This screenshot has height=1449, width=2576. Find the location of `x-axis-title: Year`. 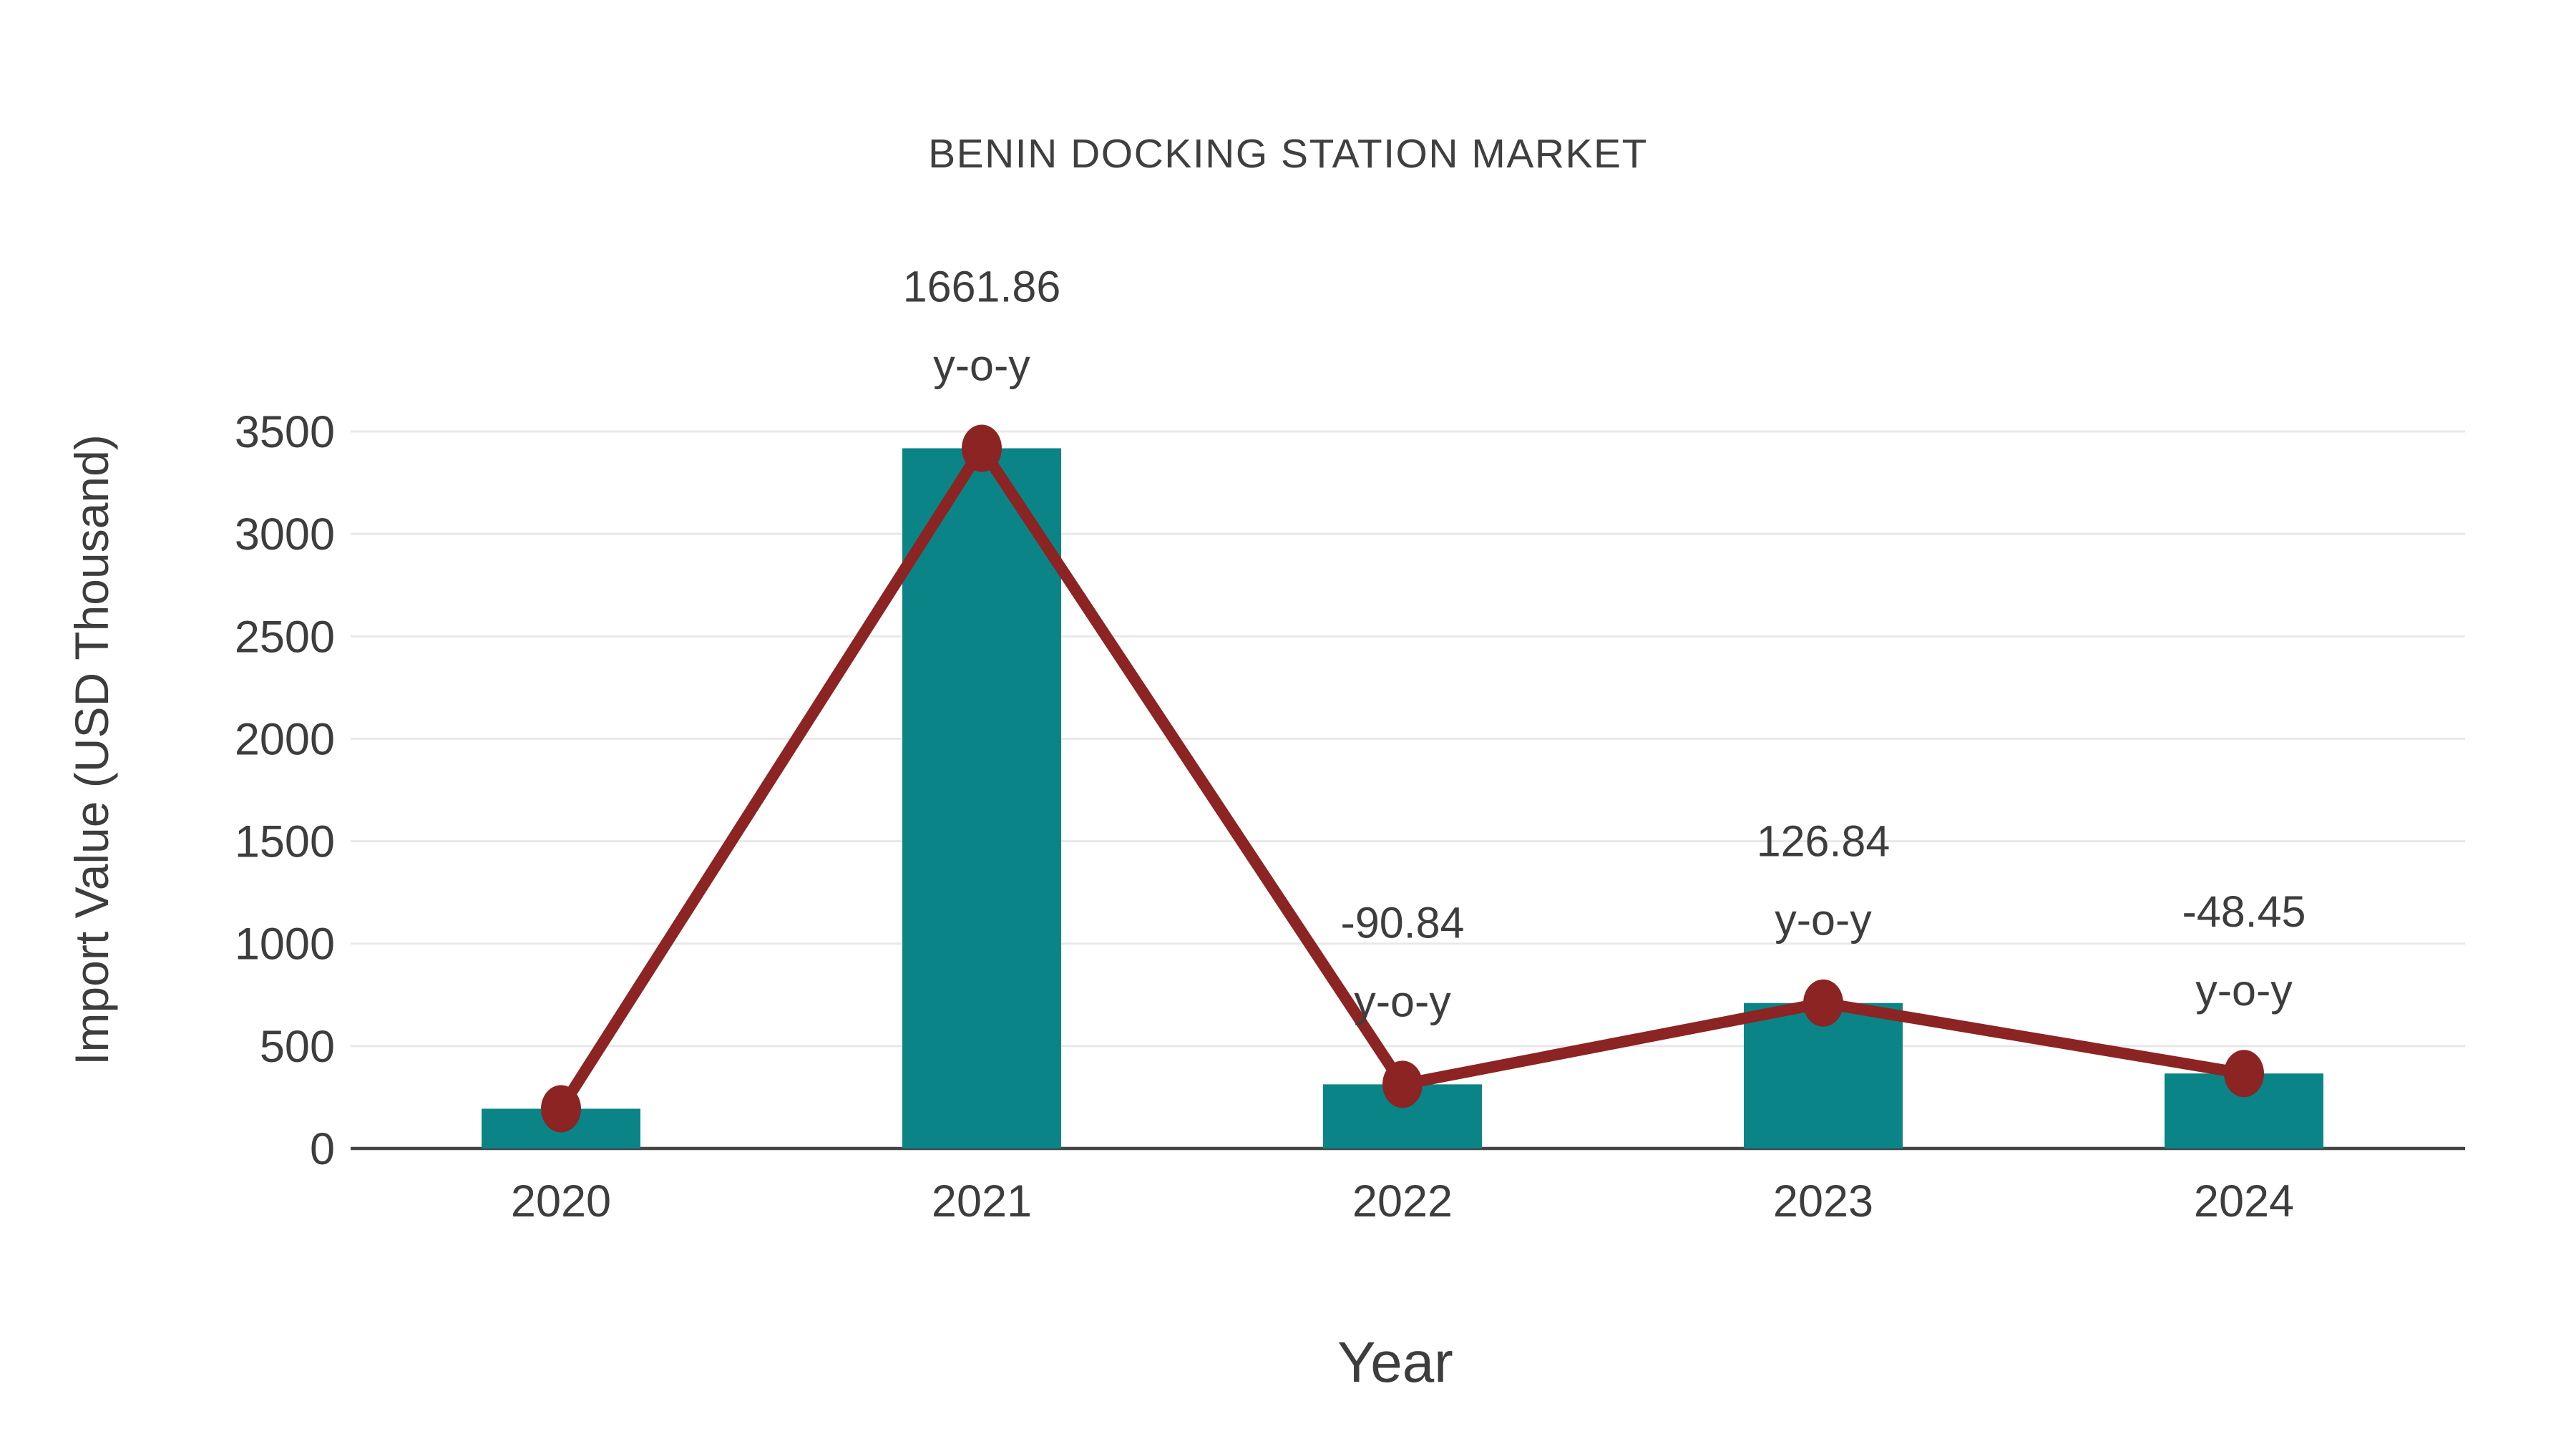

x-axis-title: Year is located at coordinates (1395, 1362).